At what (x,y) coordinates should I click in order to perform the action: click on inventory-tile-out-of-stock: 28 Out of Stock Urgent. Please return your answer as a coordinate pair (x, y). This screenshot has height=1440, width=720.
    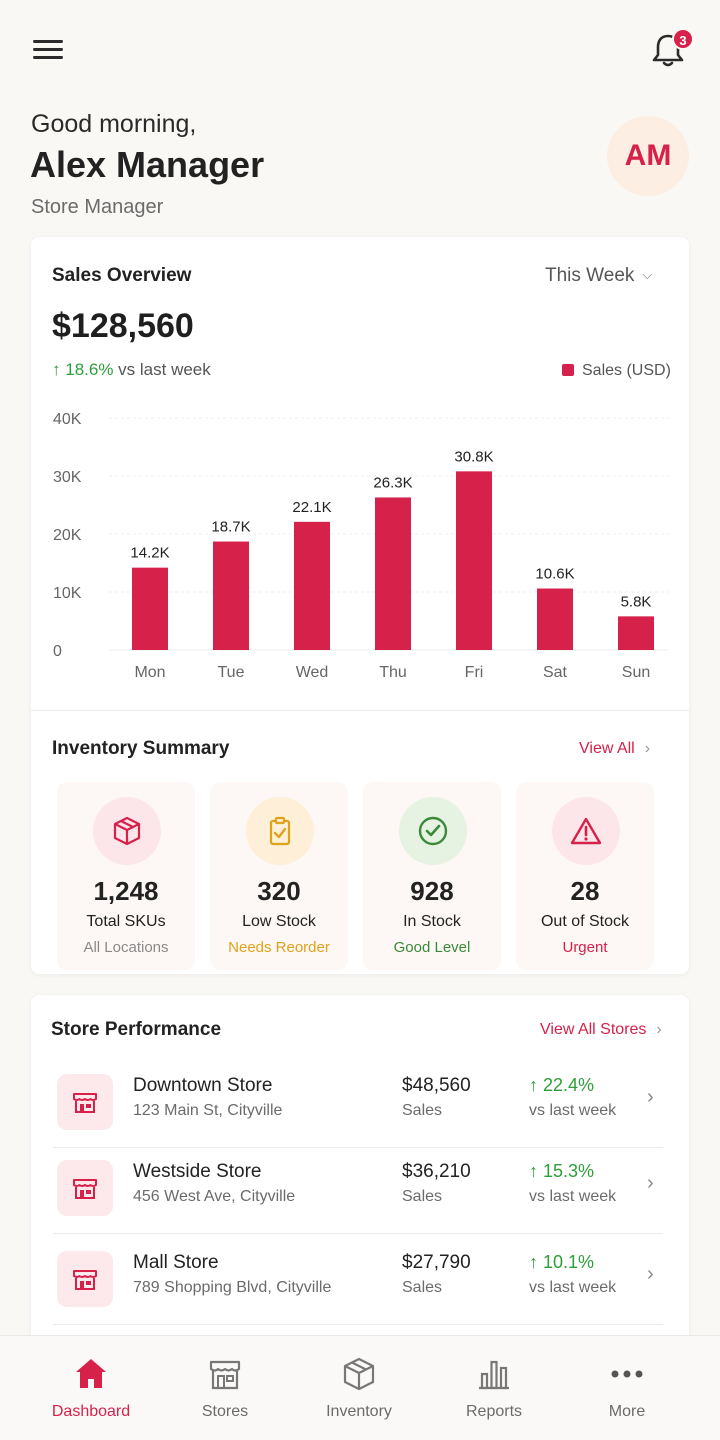
    Looking at the image, I should click on (585, 876).